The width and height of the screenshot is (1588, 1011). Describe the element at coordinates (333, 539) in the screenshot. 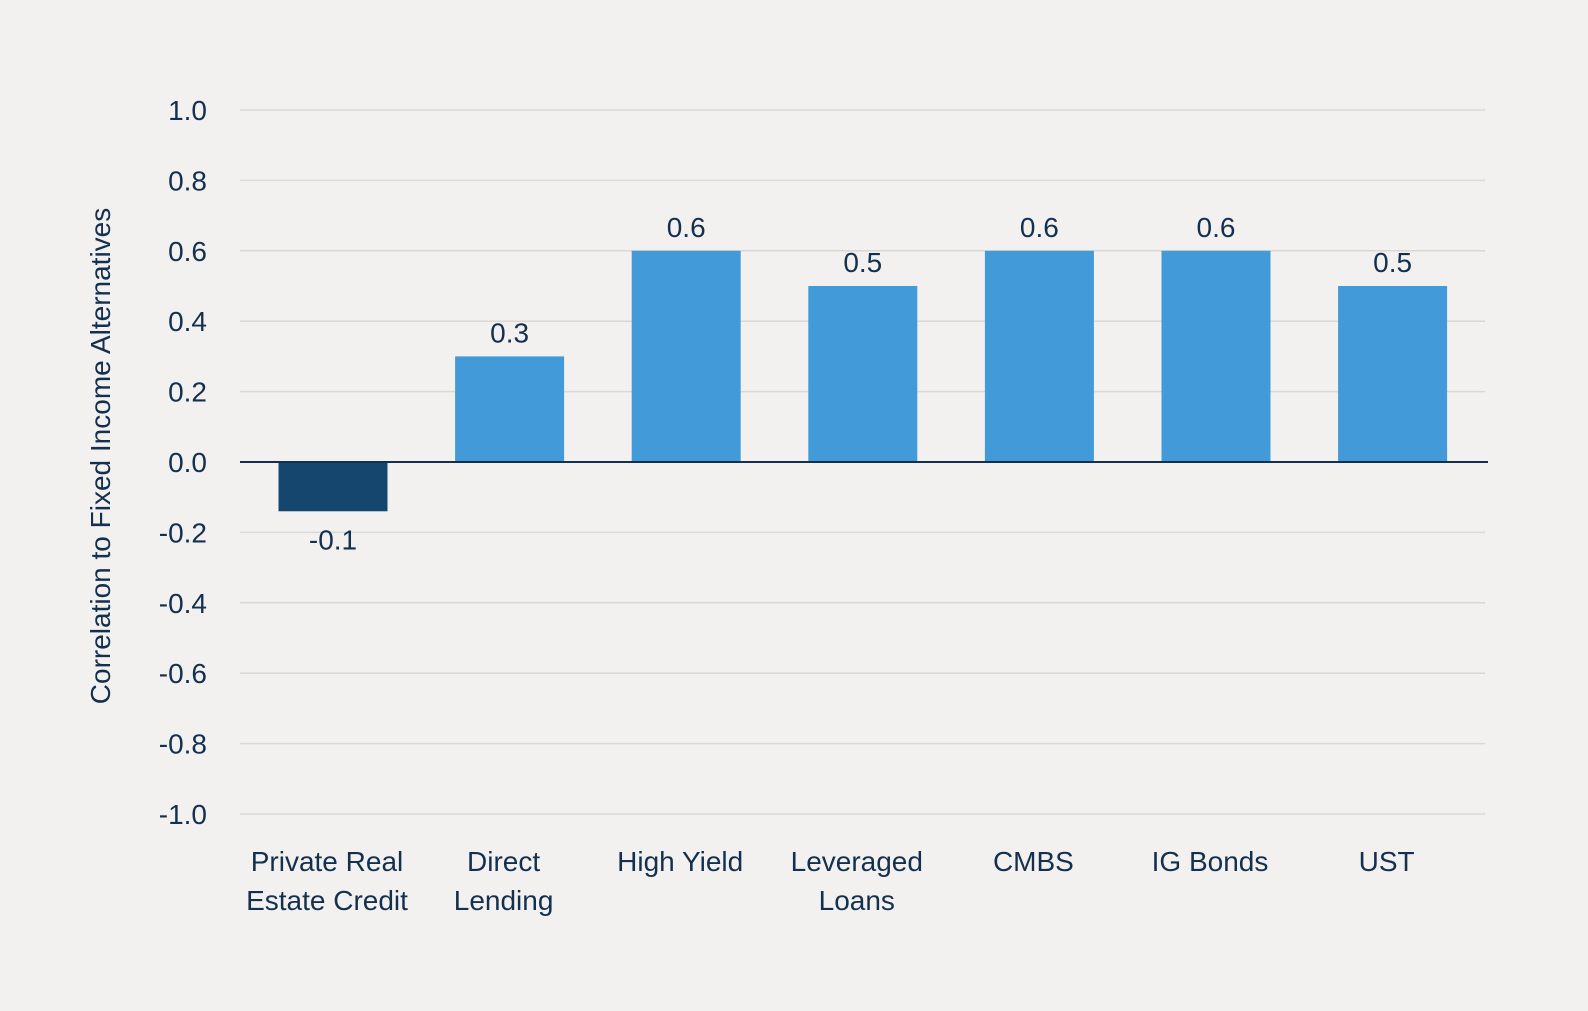

I see `data-label: -0.1` at that location.